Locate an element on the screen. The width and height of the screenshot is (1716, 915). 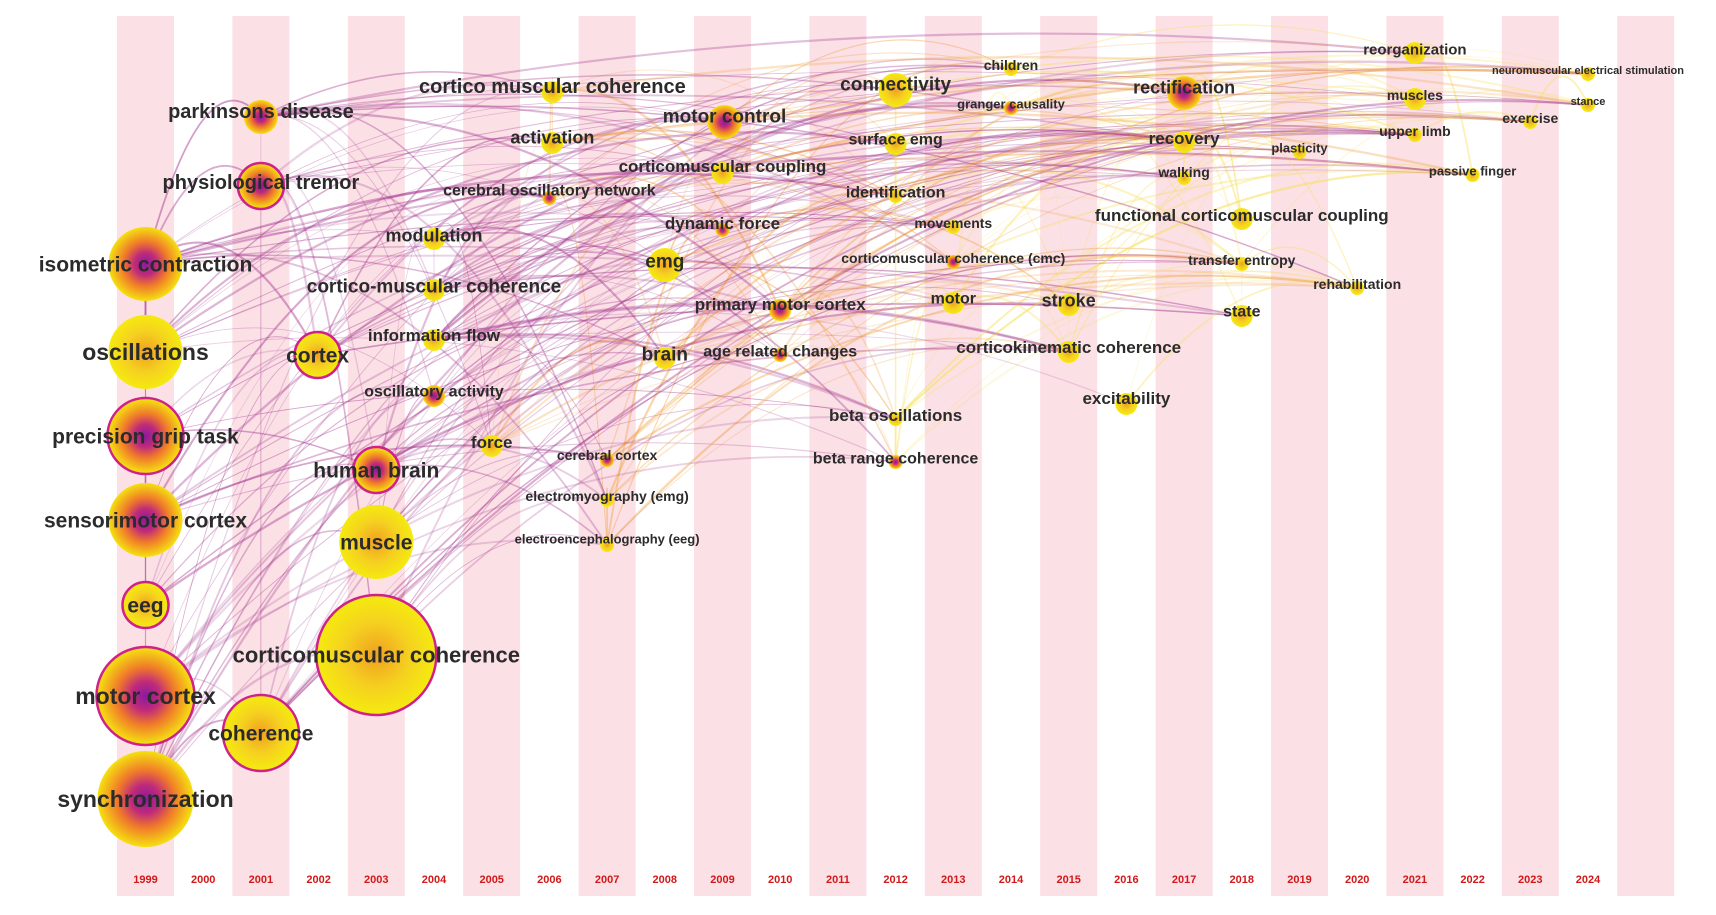
node-precision-grip-task is located at coordinates (145, 436).